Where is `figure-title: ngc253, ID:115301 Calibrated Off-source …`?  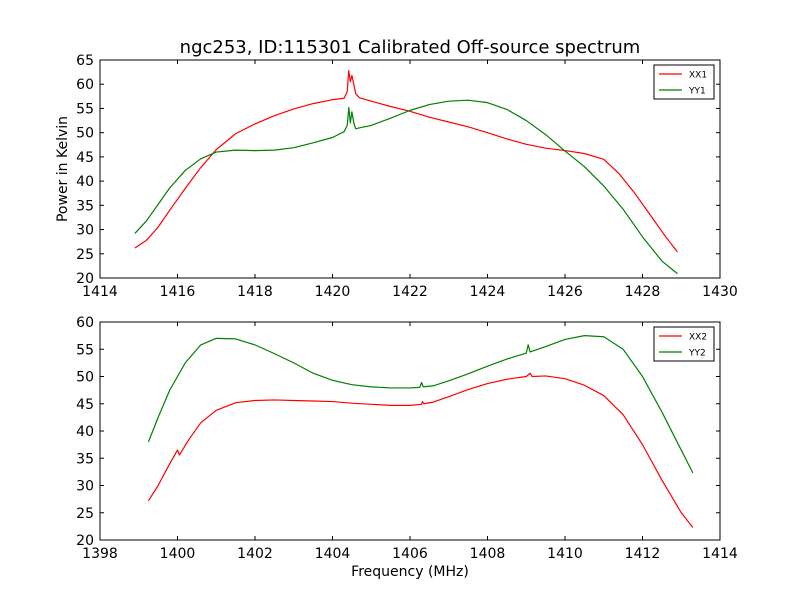 figure-title: ngc253, ID:115301 Calibrated Off-source … is located at coordinates (410, 47).